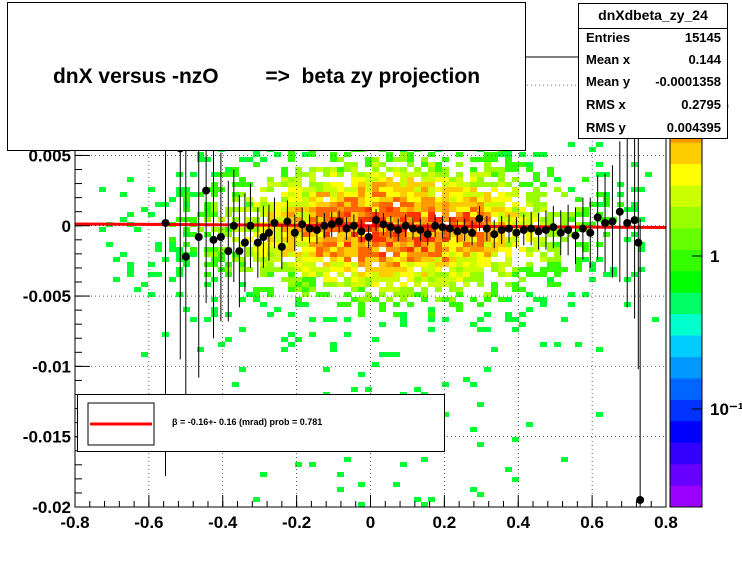  I want to click on y-tick-label: -0.01, so click(51, 366).